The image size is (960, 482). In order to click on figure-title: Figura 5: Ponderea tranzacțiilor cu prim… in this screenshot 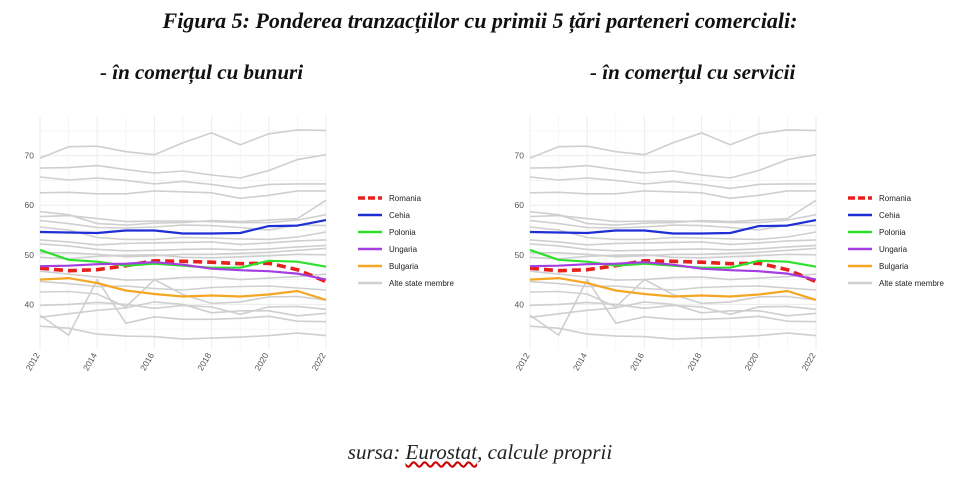, I will do `click(480, 20)`.